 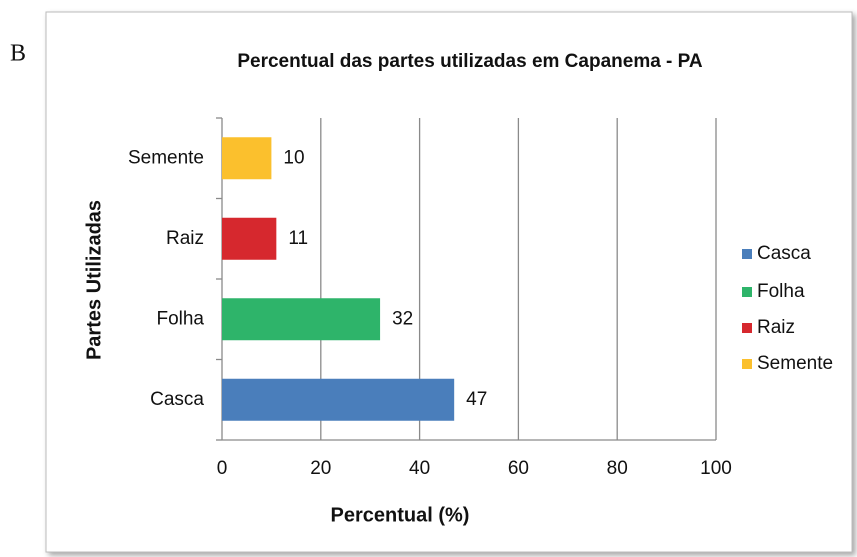 I want to click on y-tick-label: Semente, so click(x=166, y=157).